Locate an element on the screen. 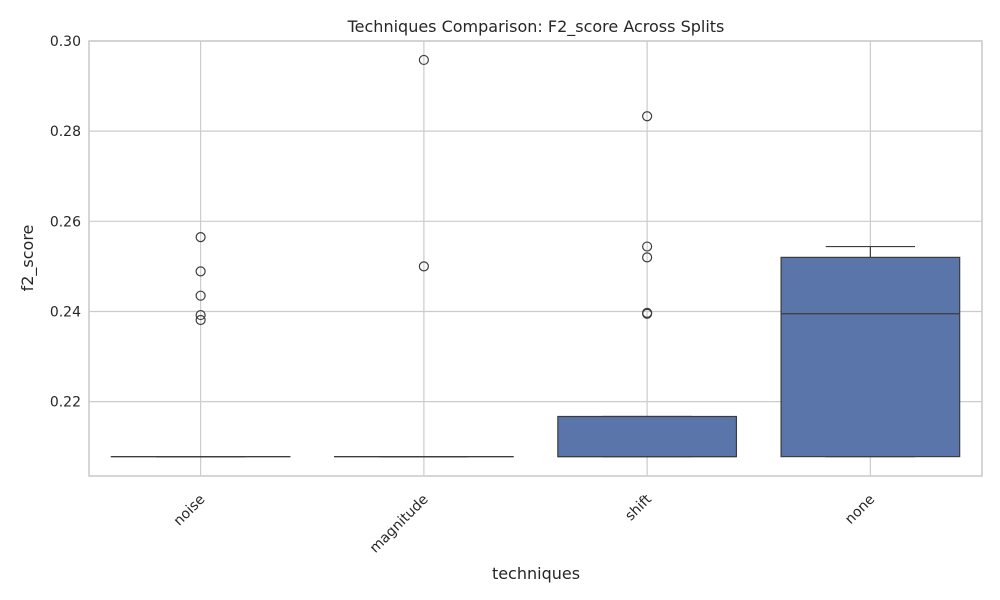 Image resolution: width=1000 pixels, height=600 pixels. y-tick-label: 0.24 is located at coordinates (65, 312).